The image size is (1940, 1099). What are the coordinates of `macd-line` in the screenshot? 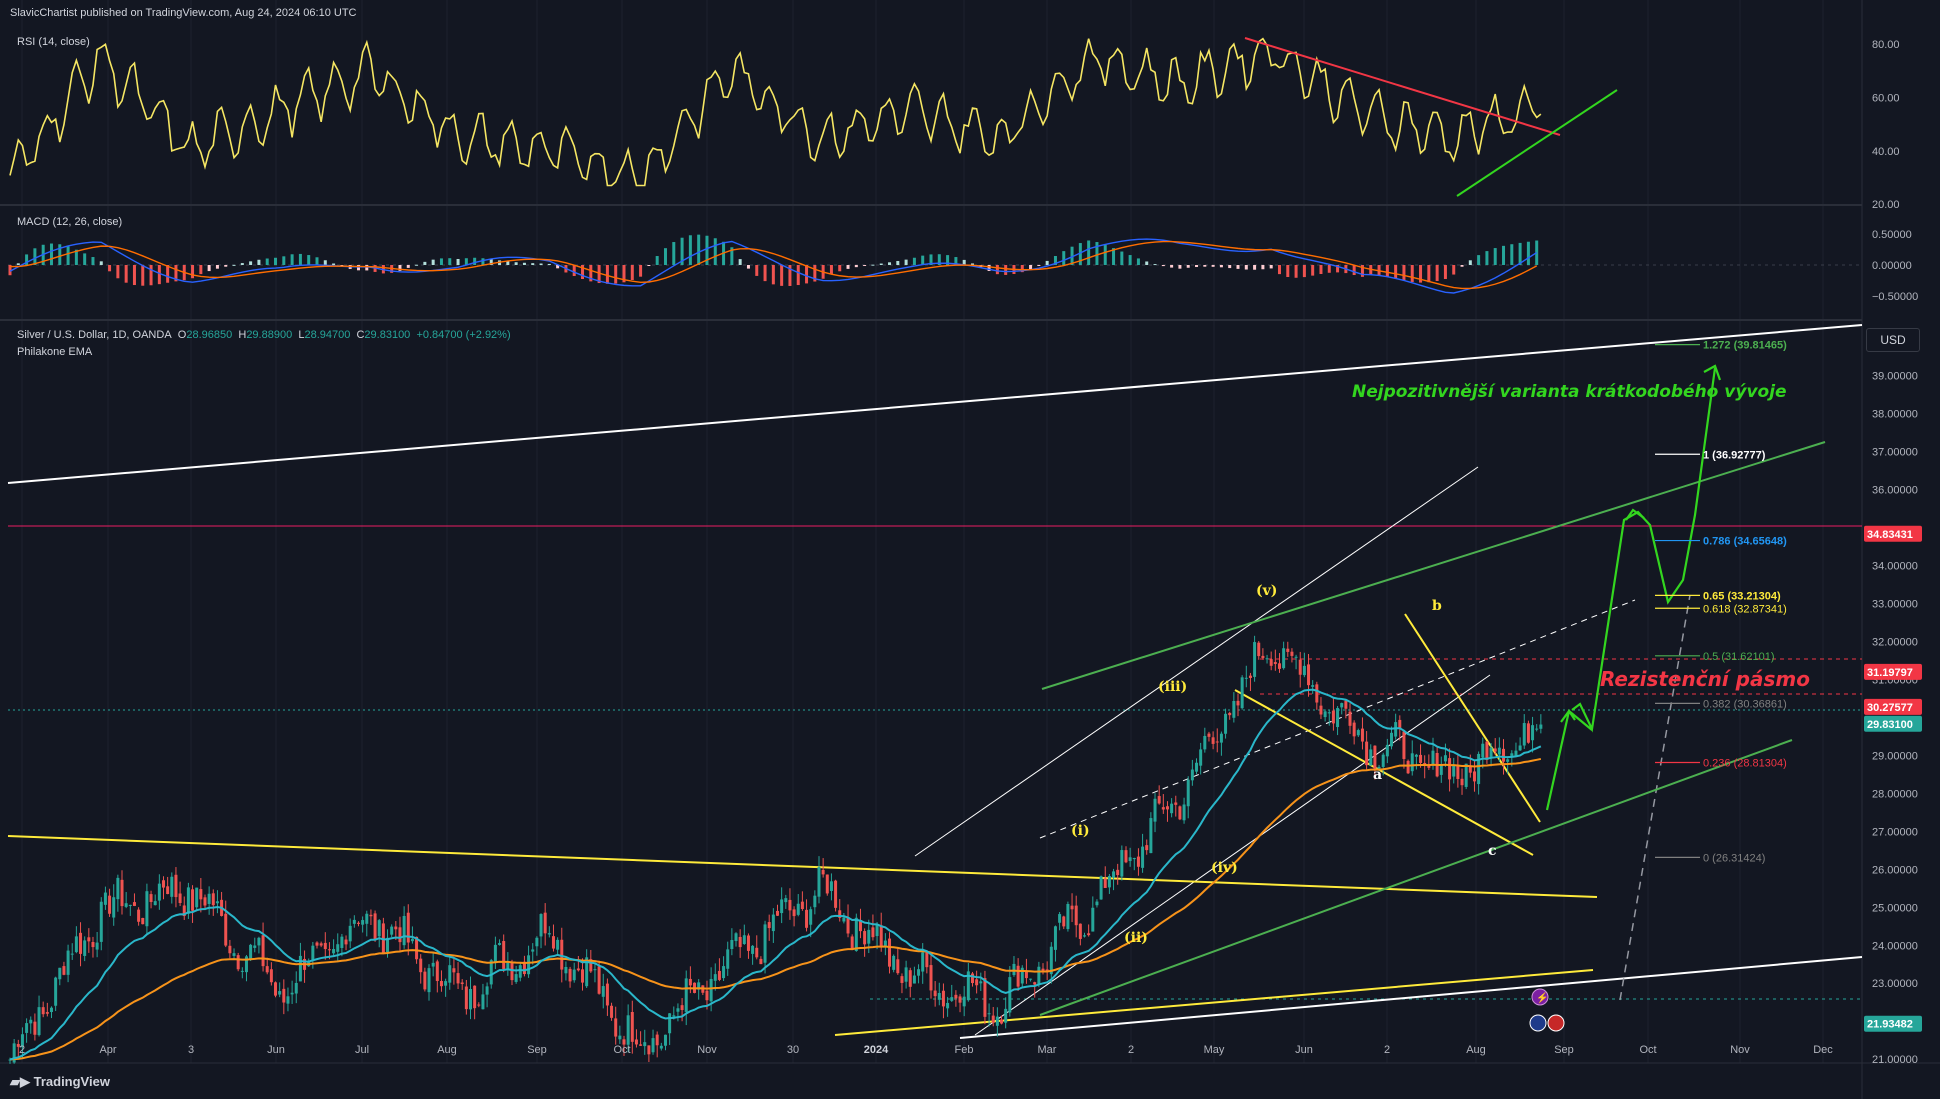 It's located at (773, 266).